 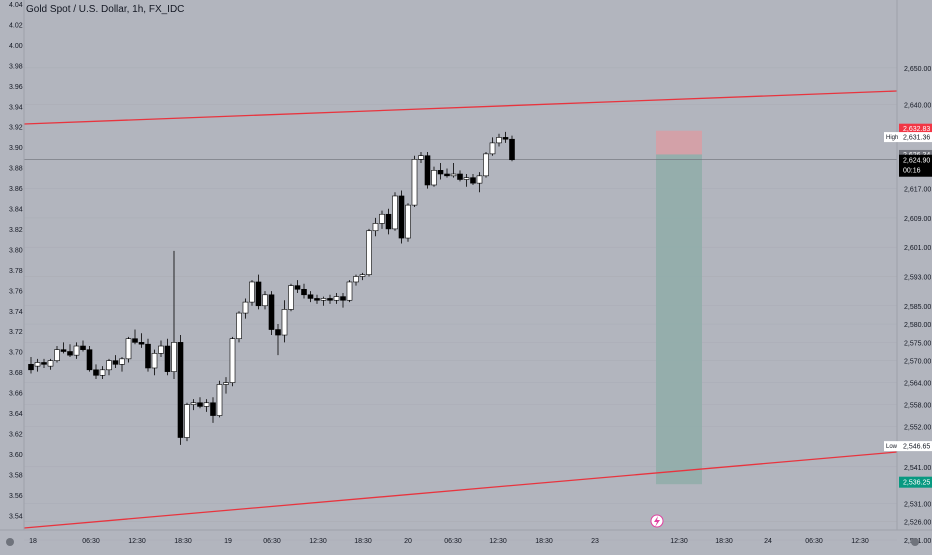 I want to click on left-tick-label: 3.82, so click(x=16, y=230).